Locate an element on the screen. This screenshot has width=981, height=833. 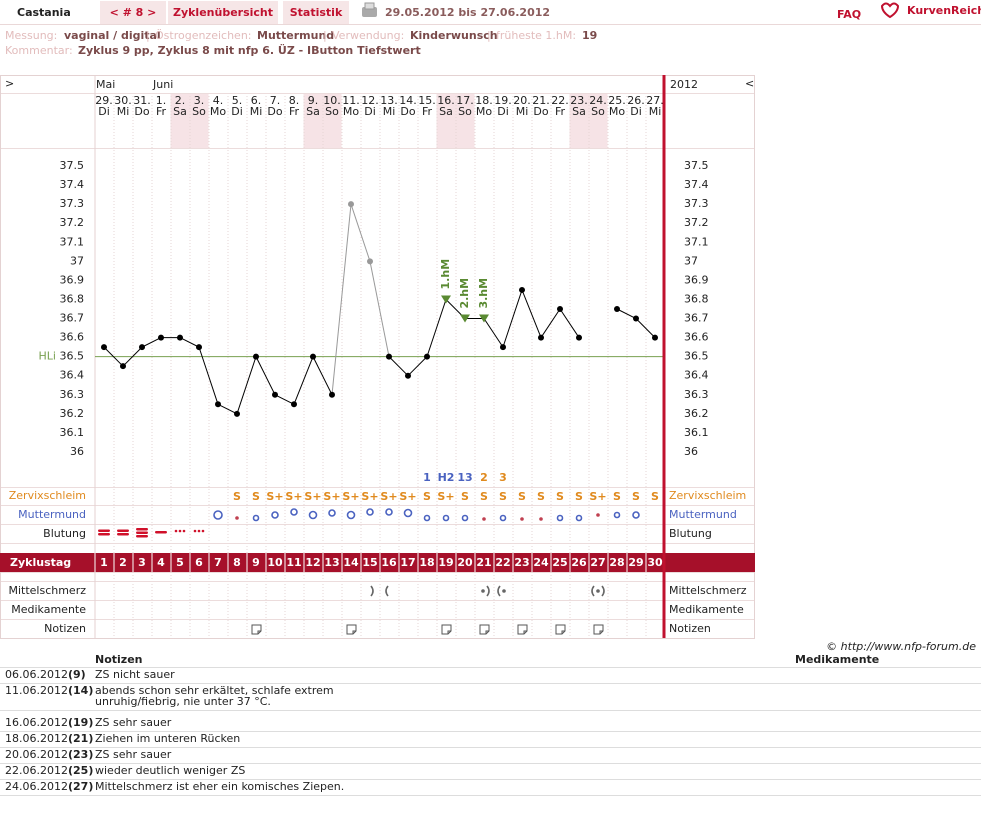
date-label: 26. is located at coordinates (636, 100).